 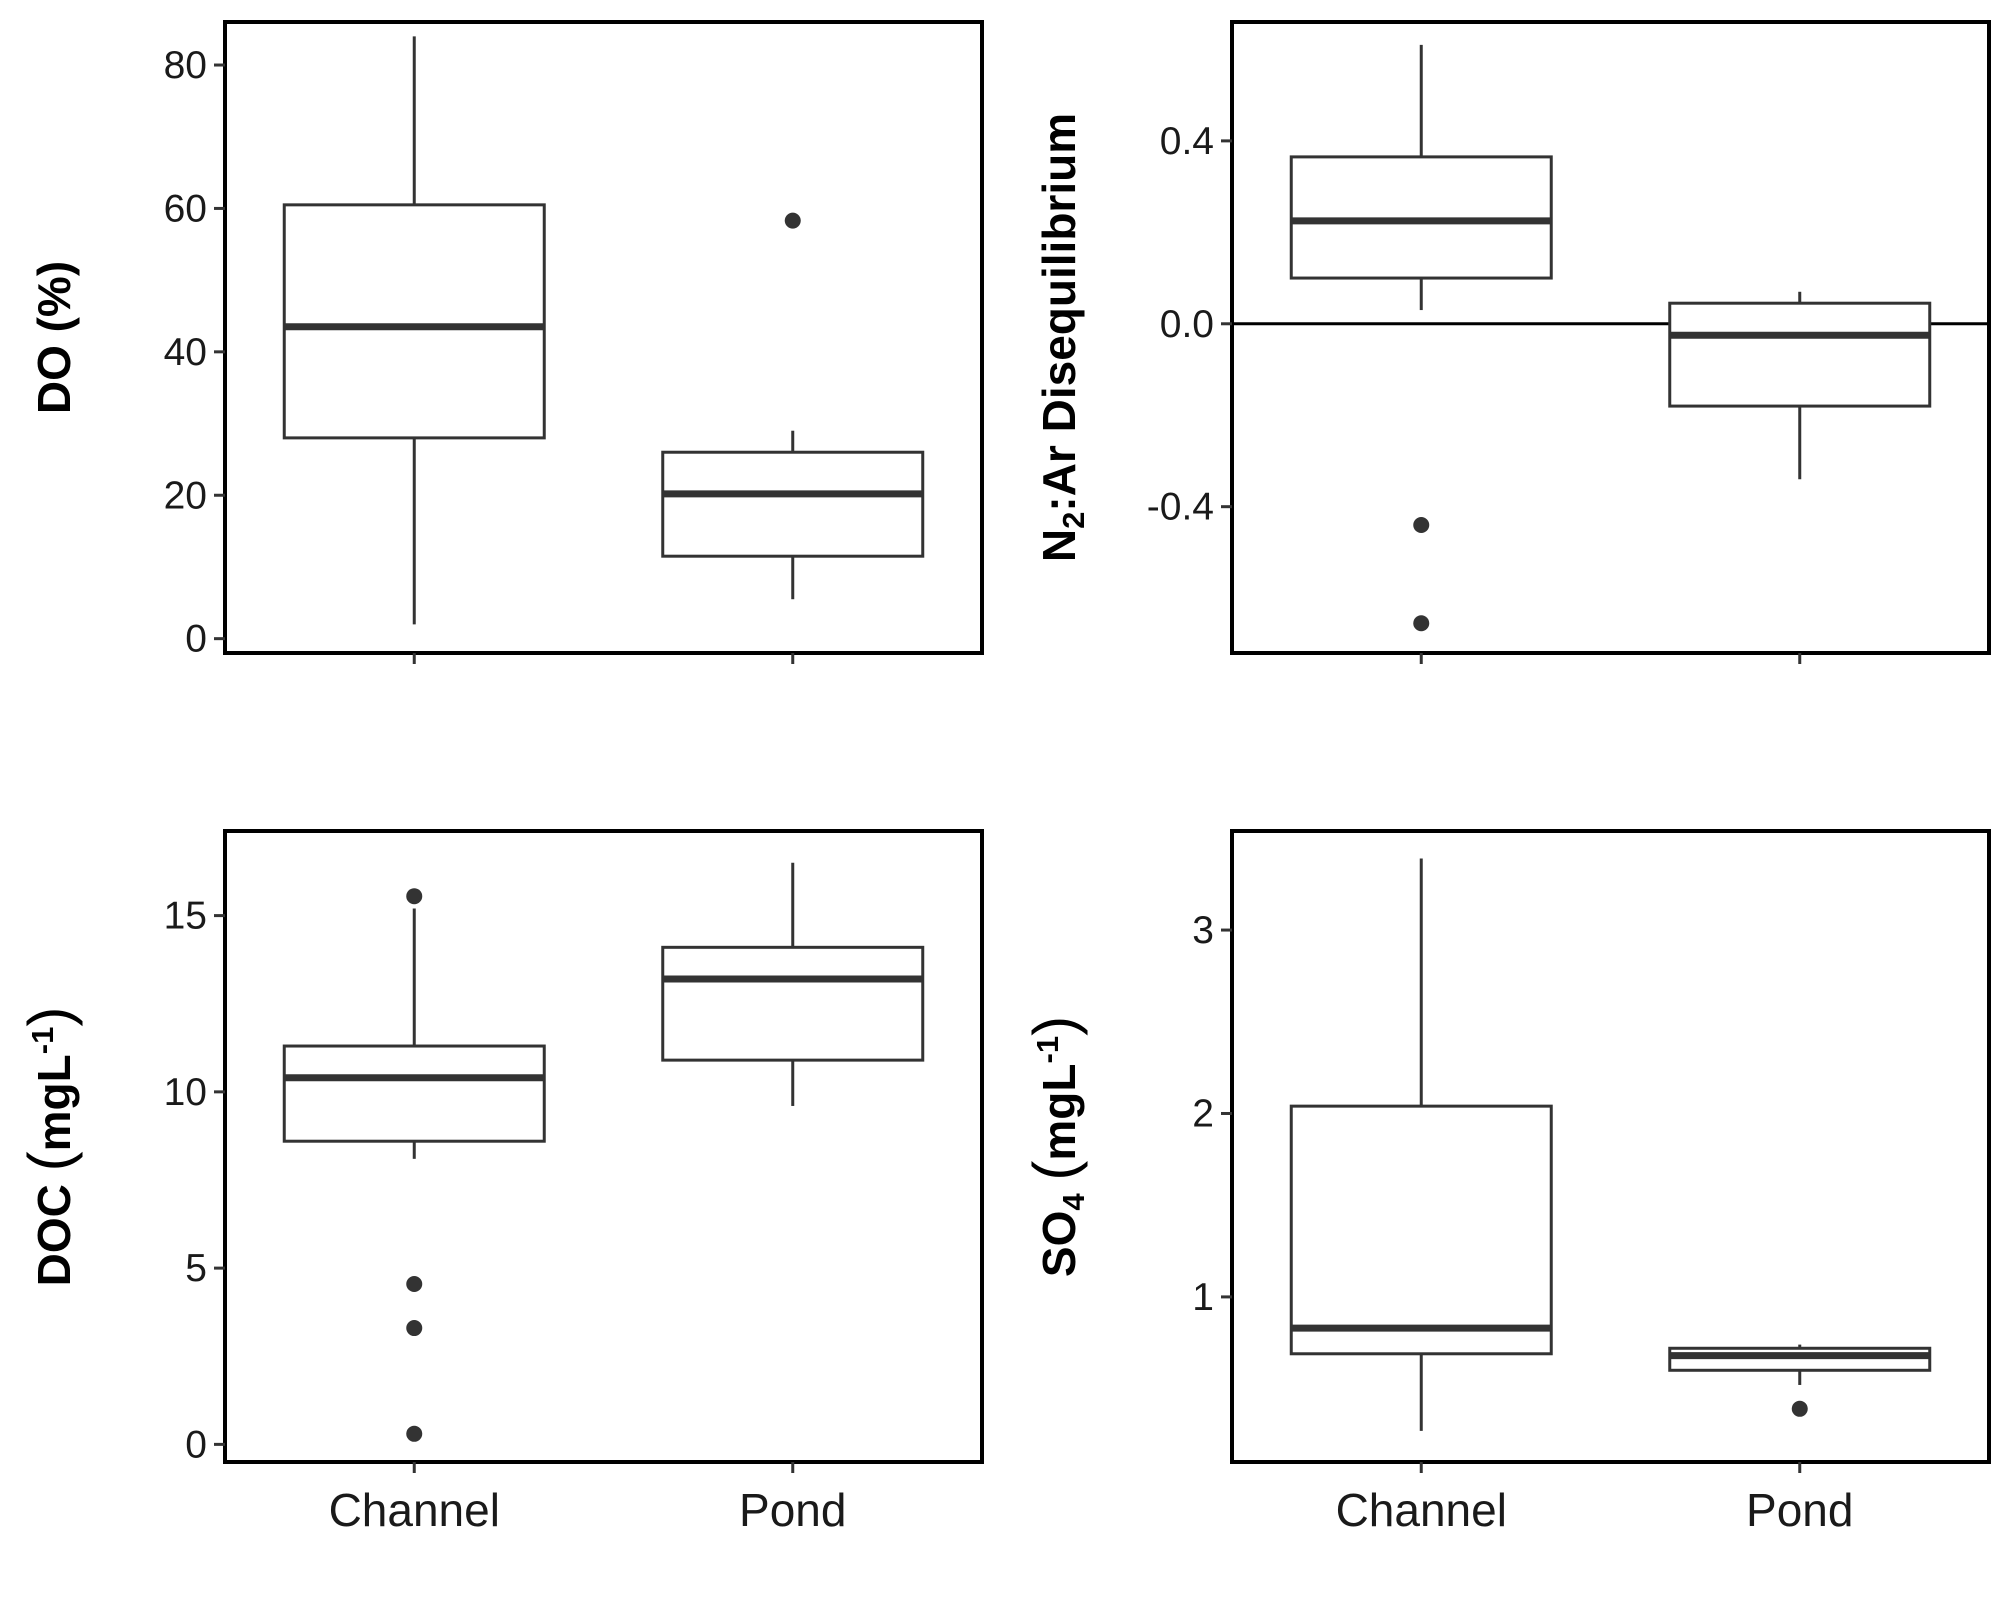 I want to click on y-axis-title: N2:Ar Disequilibrium, so click(x=1062, y=337).